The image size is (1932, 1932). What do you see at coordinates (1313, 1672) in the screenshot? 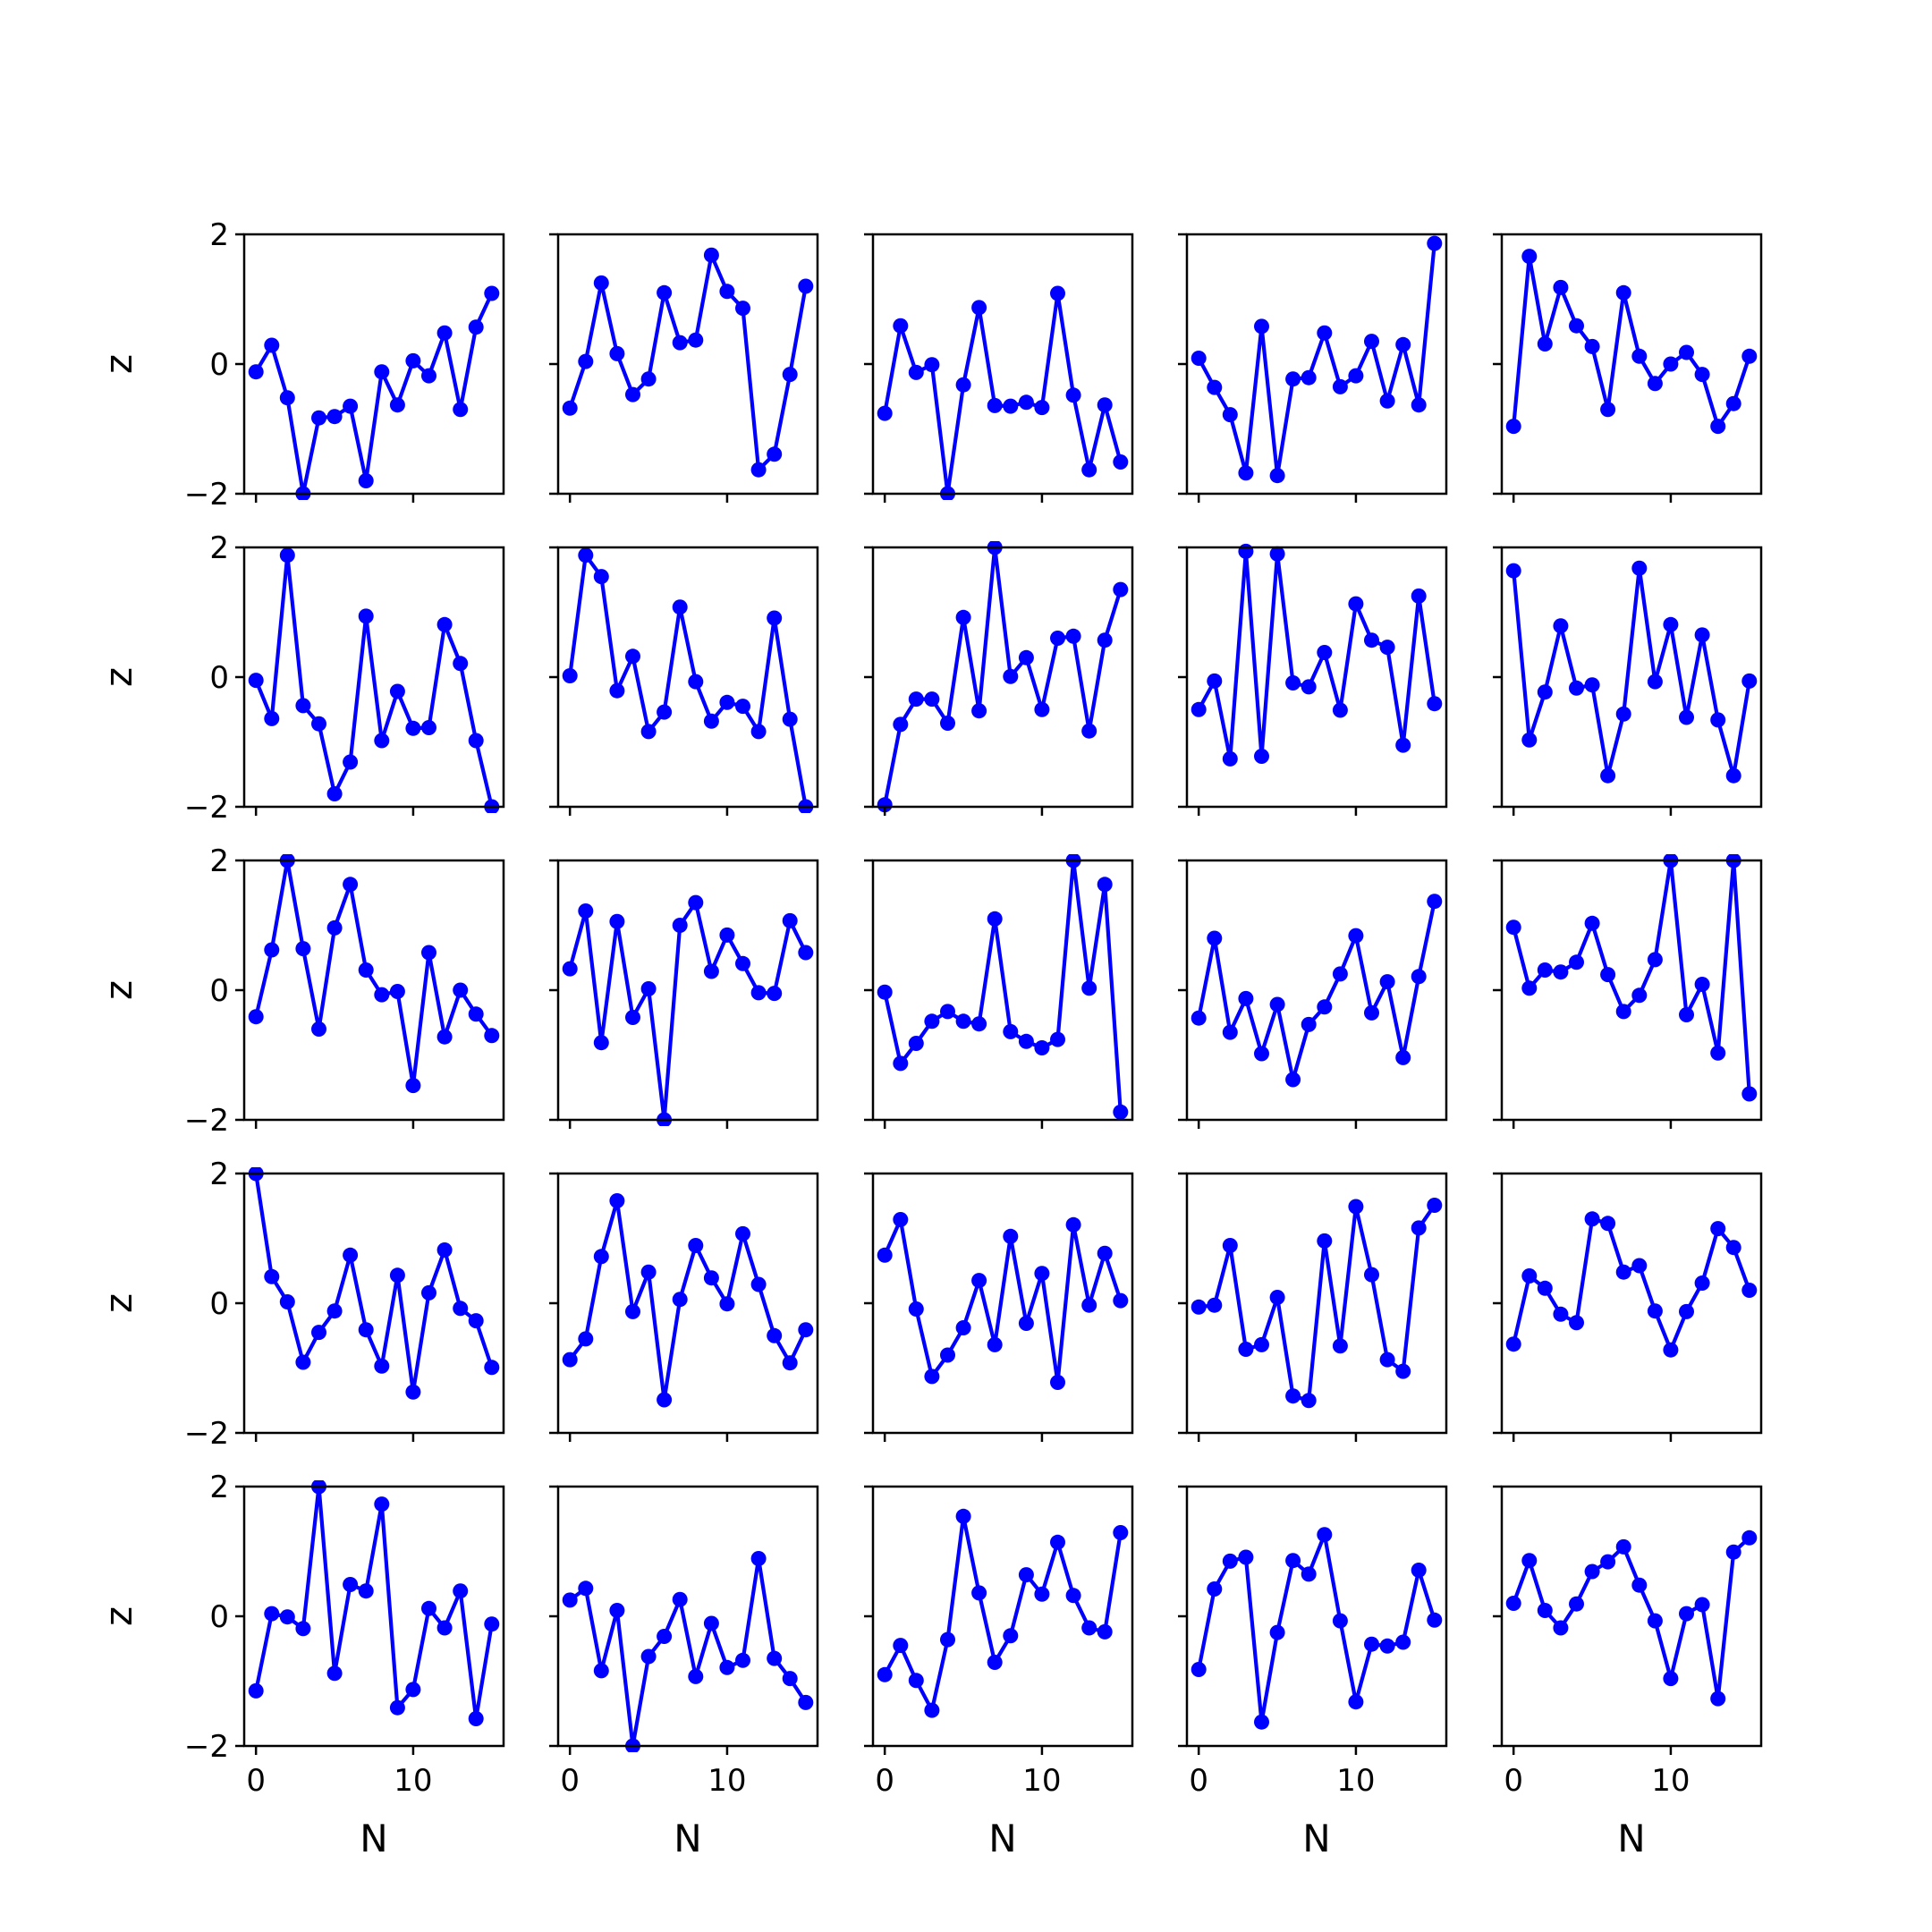
I see `panel-r4-c3: 0 10N` at bounding box center [1313, 1672].